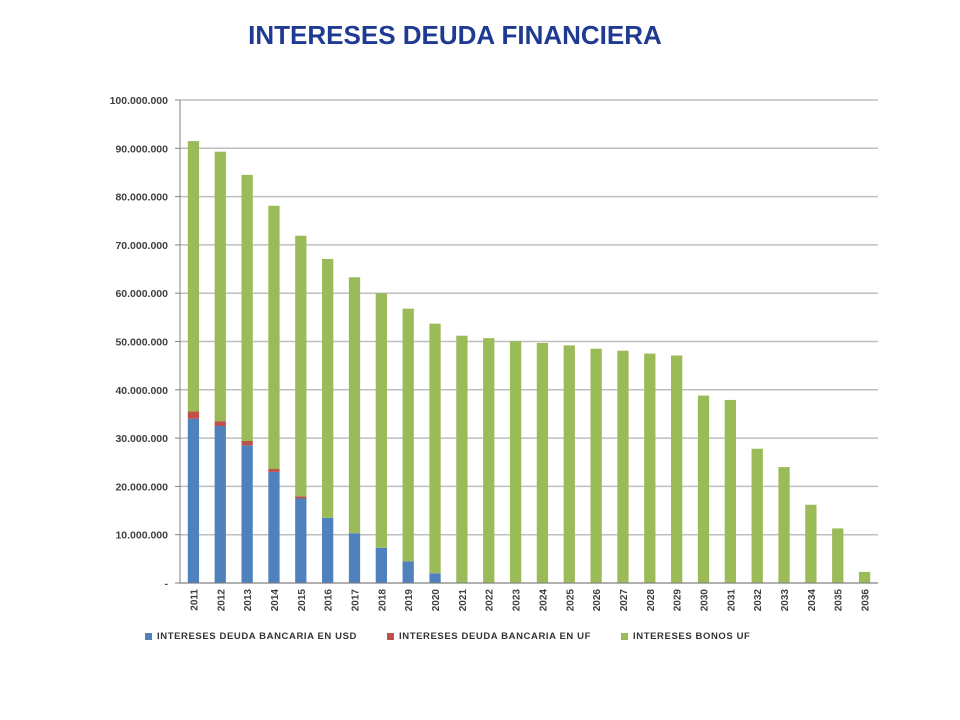 The image size is (960, 720). What do you see at coordinates (329, 600) in the screenshot?
I see `x-tick-label: 2016` at bounding box center [329, 600].